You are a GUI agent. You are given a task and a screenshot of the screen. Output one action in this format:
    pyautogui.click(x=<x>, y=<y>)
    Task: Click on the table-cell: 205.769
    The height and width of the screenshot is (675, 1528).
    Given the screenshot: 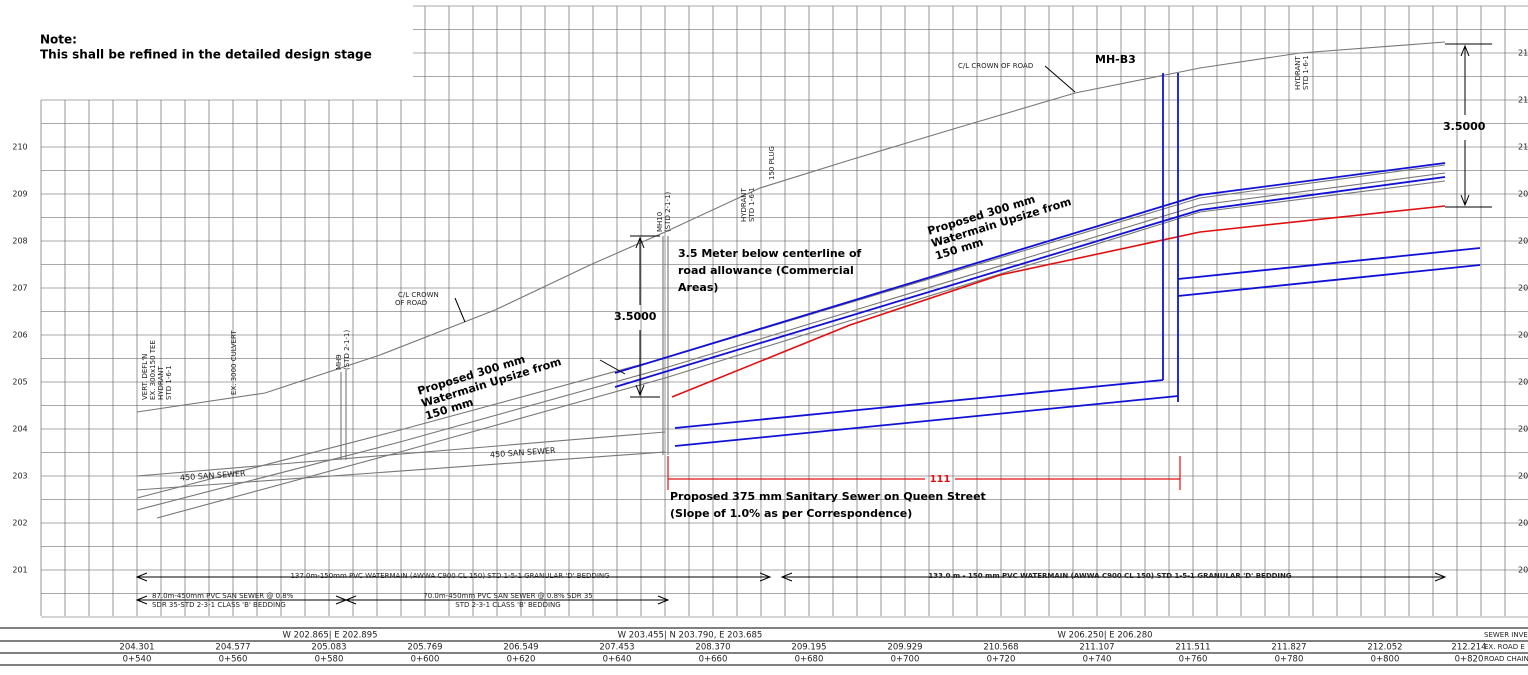 What is the action you would take?
    pyautogui.click(x=424, y=648)
    